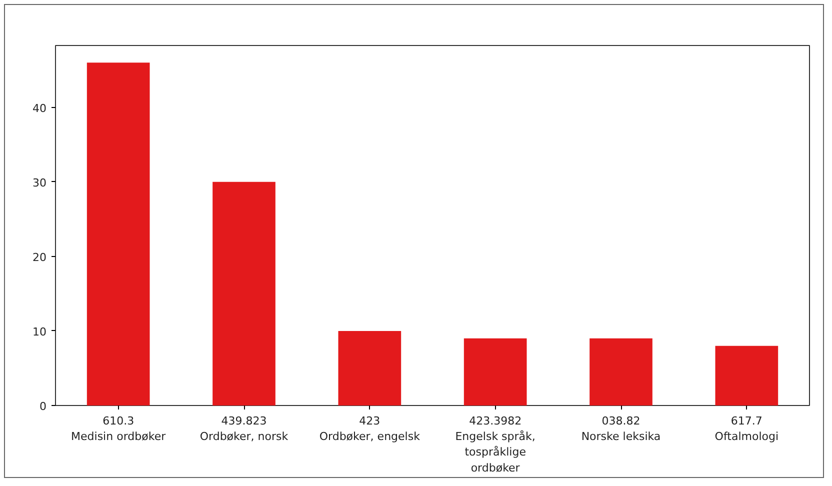  Describe the element at coordinates (621, 429) in the screenshot. I see `x-tick-label: 038.82 Norske leksika` at that location.